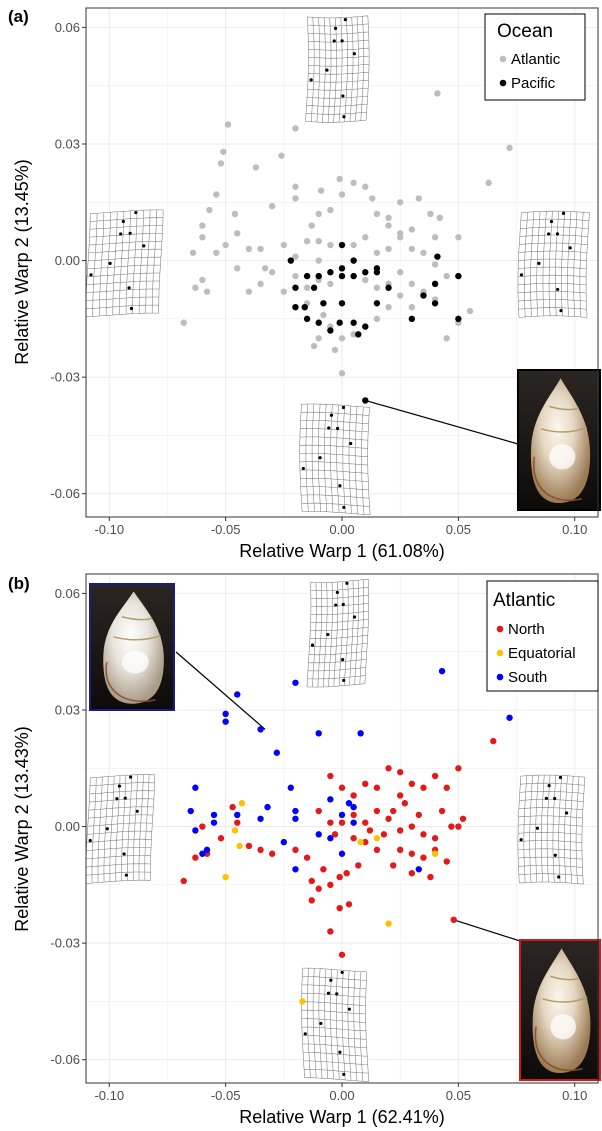 This screenshot has height=1131, width=602. Describe the element at coordinates (226, 1095) in the screenshot. I see `panel-b-x-tick-label-1: -0.05` at that location.